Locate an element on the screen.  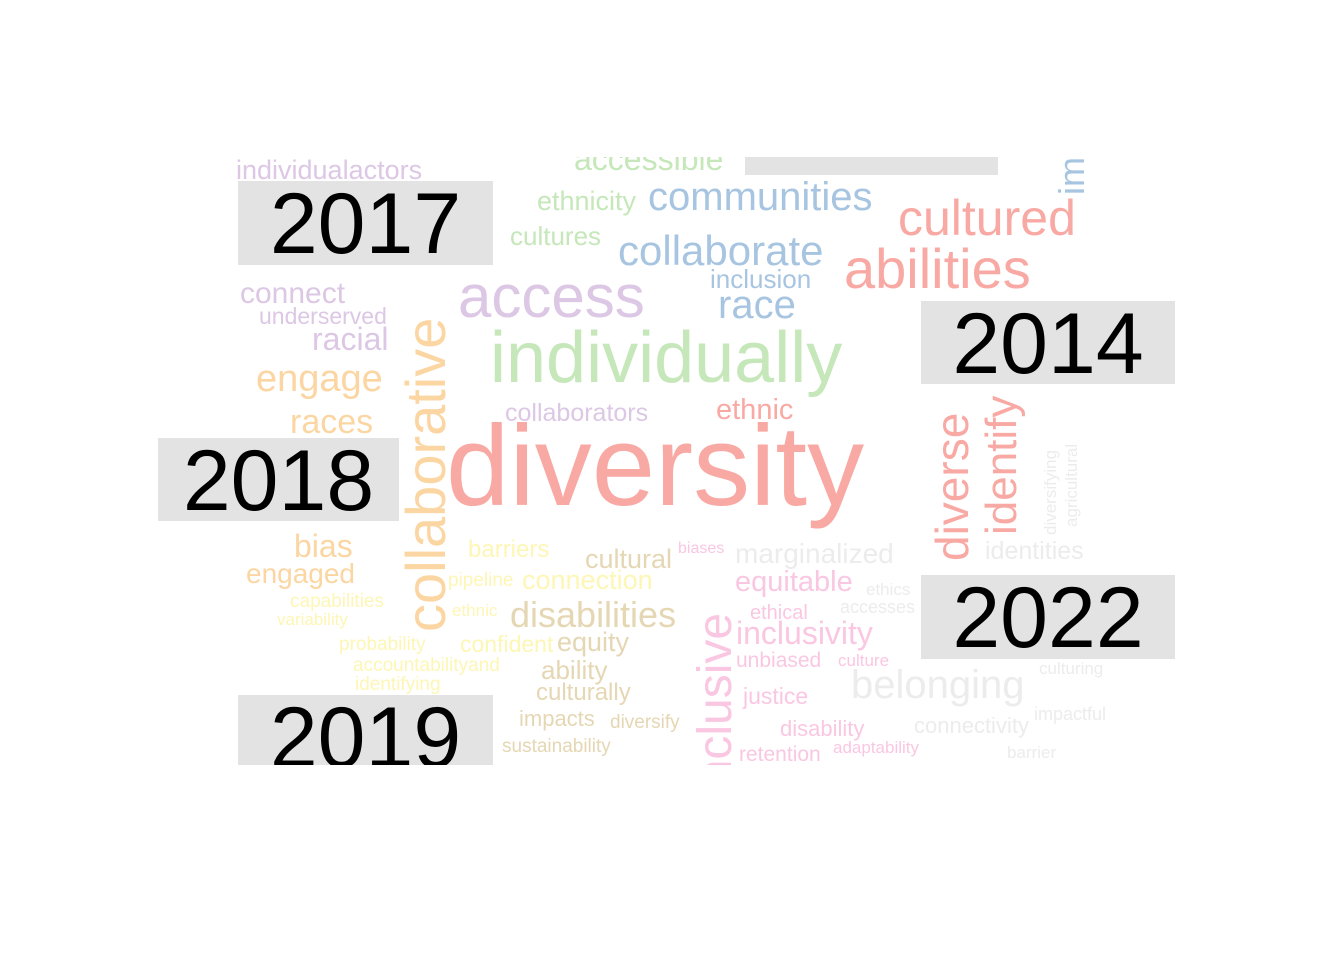
word-justice: justice is located at coordinates (776, 696).